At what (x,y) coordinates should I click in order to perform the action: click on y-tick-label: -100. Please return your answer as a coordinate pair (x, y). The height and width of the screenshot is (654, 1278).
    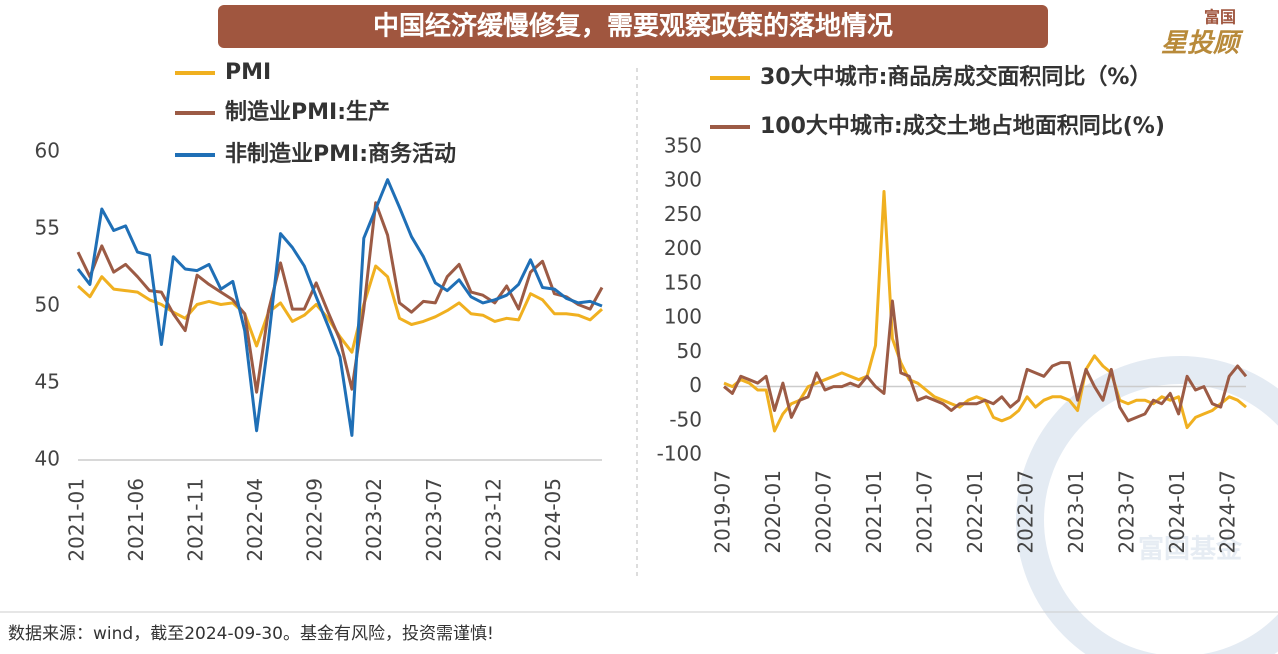
    Looking at the image, I should click on (679, 454).